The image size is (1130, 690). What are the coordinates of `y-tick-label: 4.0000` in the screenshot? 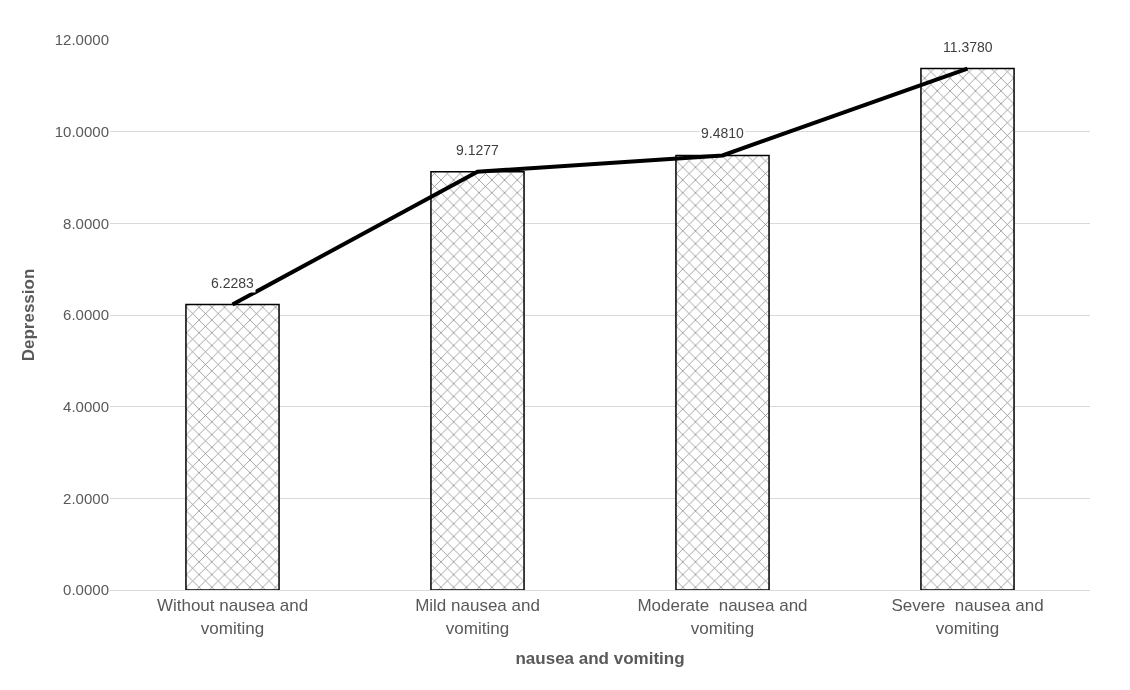 It's located at (86, 406).